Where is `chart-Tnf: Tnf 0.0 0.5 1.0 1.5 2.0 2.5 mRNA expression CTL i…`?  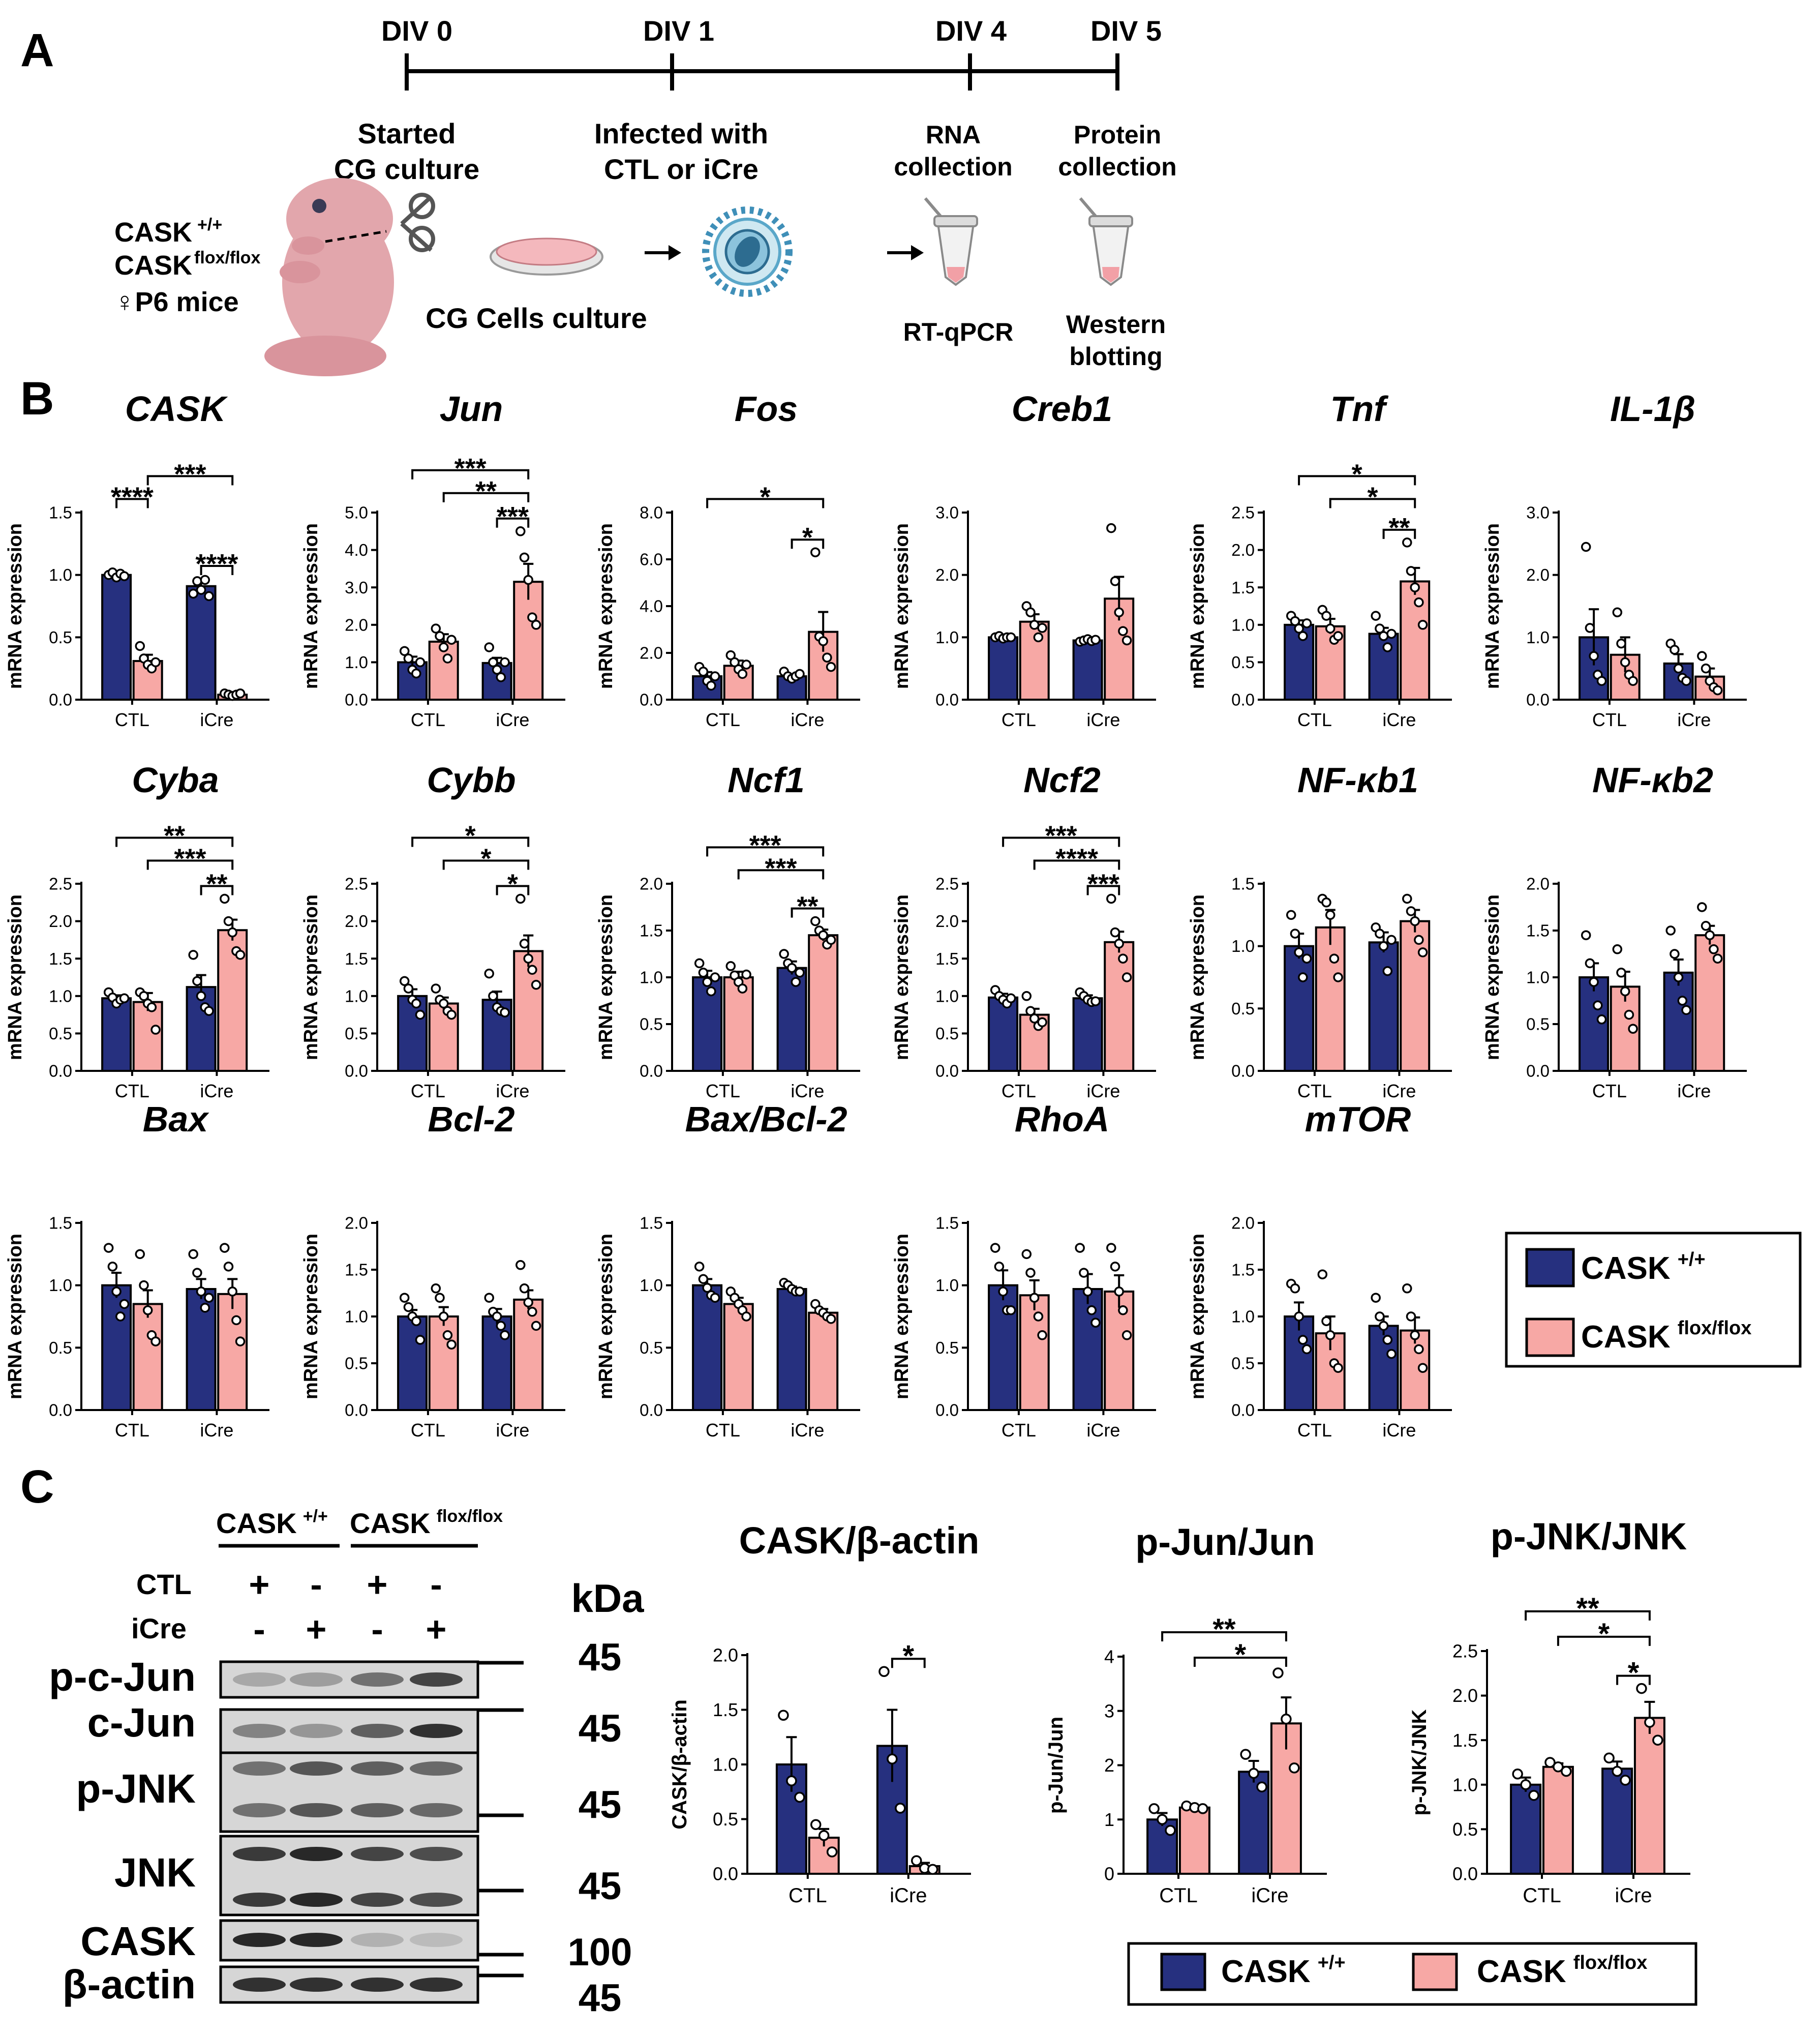
chart-Tnf: Tnf 0.0 0.5 1.0 1.5 2.0 2.5 mRNA expression CTL i… is located at coordinates (1319, 559).